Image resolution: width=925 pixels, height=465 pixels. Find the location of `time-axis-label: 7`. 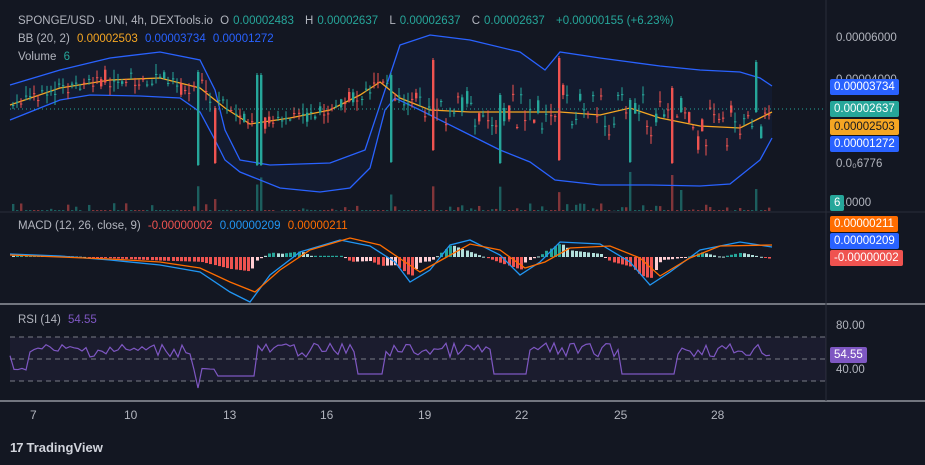

time-axis-label: 7 is located at coordinates (33, 415).